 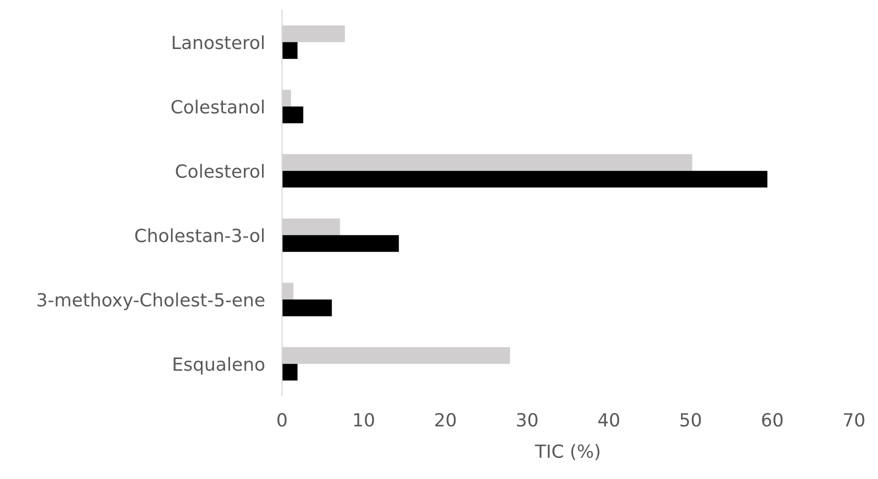 I want to click on x-axis-title: TIC (%), so click(x=567, y=452).